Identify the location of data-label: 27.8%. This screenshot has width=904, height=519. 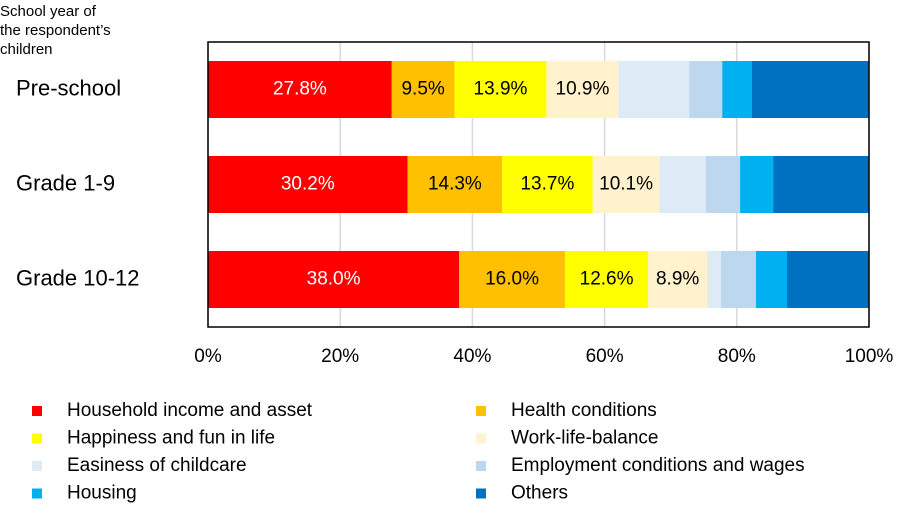
(300, 89).